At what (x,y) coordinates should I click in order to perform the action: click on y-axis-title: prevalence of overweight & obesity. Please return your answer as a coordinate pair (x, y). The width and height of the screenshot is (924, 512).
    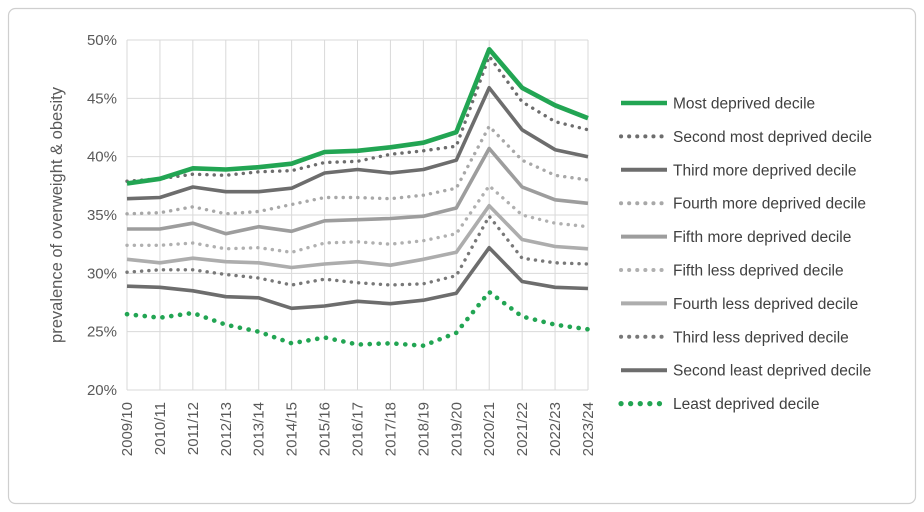
    Looking at the image, I should click on (57, 214).